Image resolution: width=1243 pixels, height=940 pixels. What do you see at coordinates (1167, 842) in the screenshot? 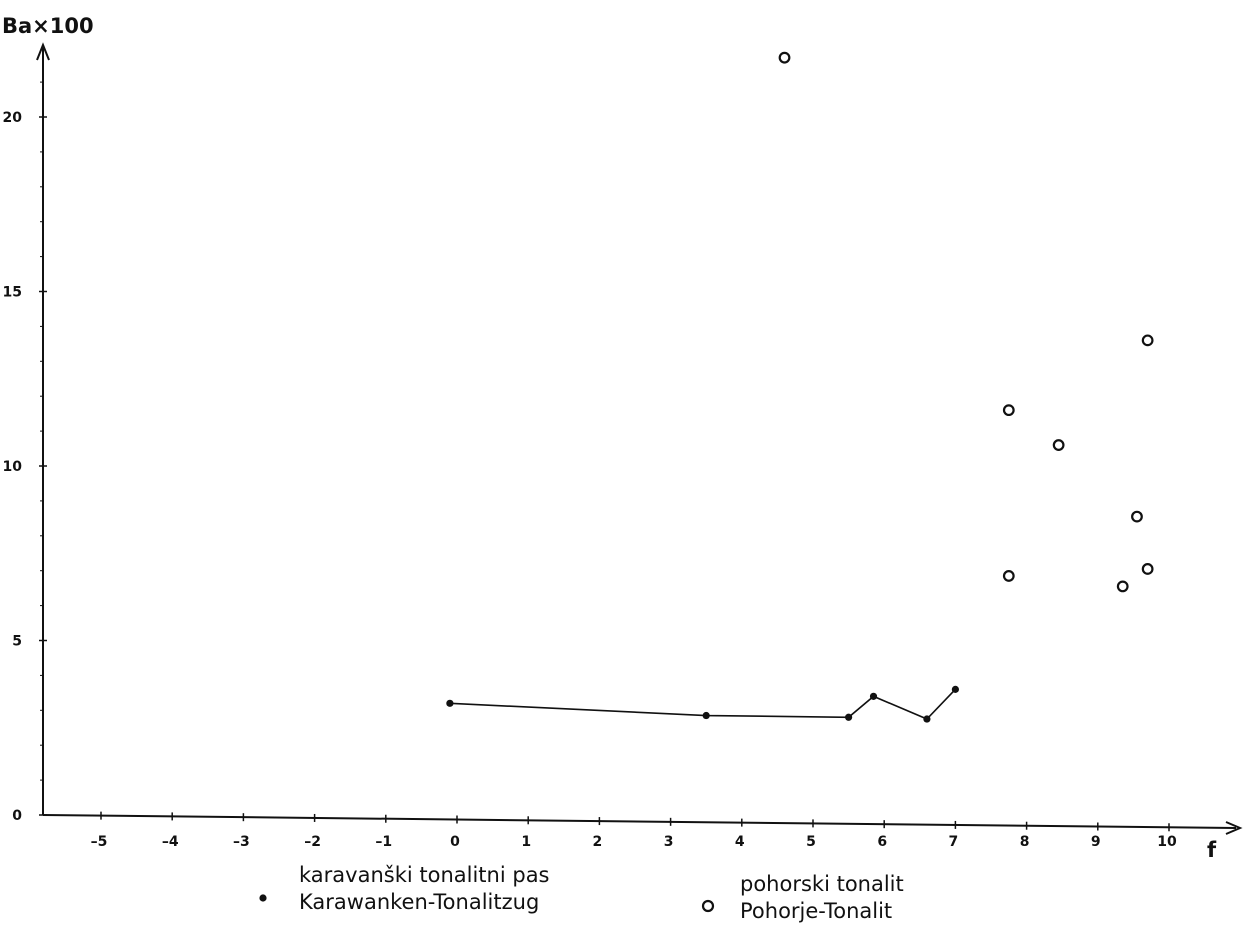
I see `x-tick-label: 10` at bounding box center [1167, 842].